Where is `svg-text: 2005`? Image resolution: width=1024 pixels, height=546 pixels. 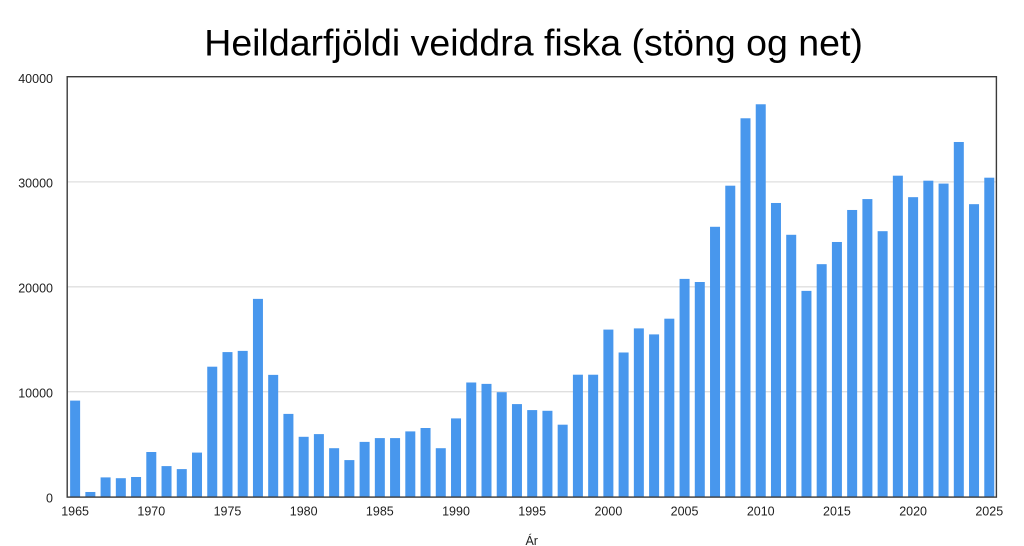
svg-text: 2005 is located at coordinates (685, 511).